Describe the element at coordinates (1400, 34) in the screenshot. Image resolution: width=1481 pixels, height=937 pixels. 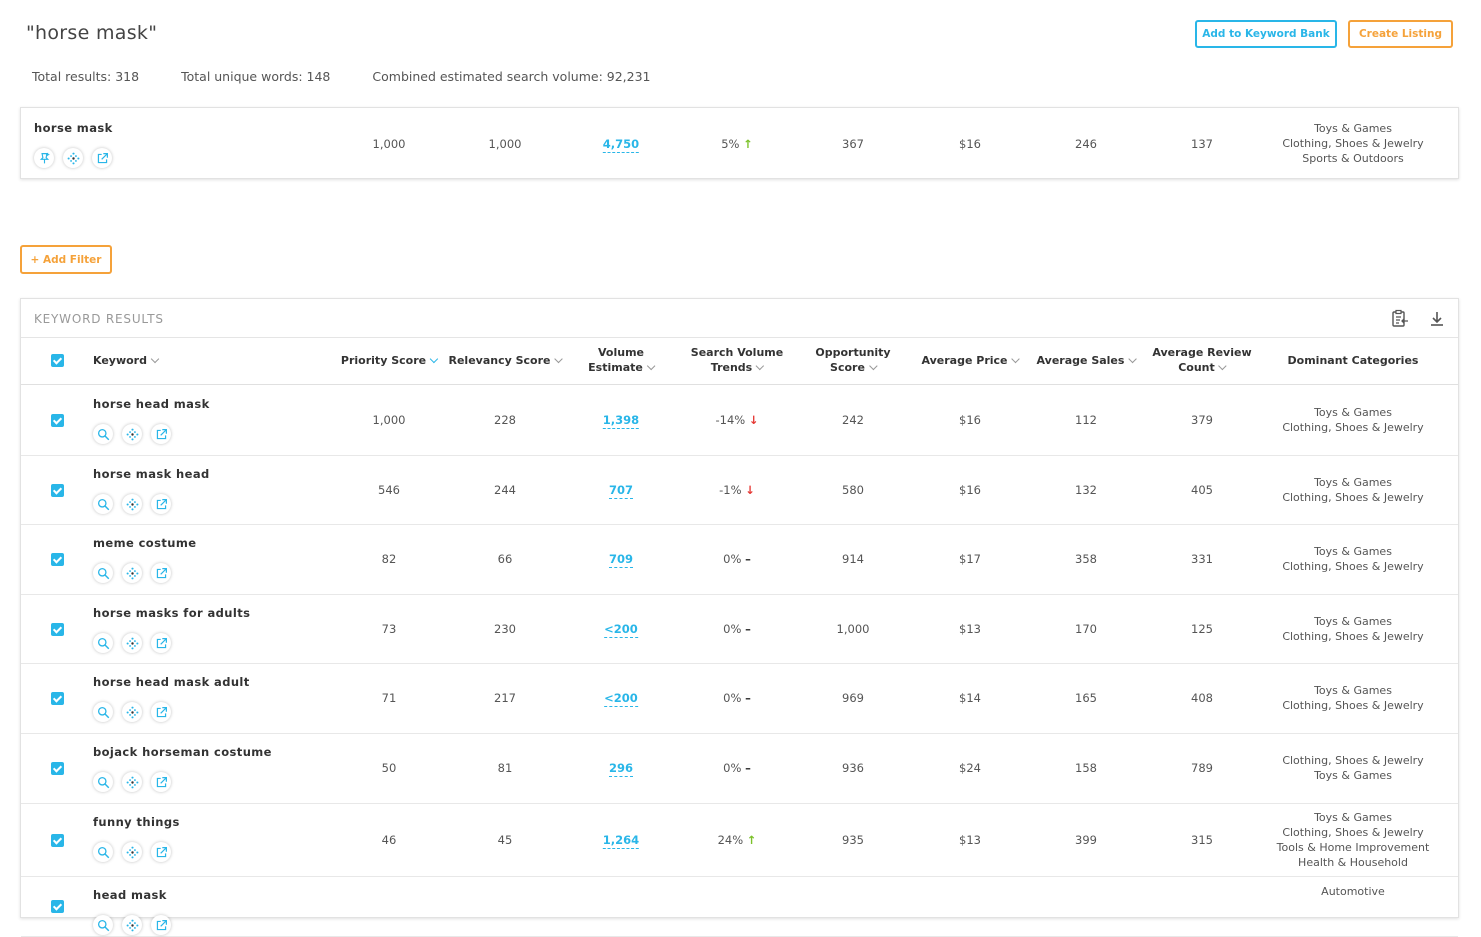
I see `create-listing-button: Create Listing` at that location.